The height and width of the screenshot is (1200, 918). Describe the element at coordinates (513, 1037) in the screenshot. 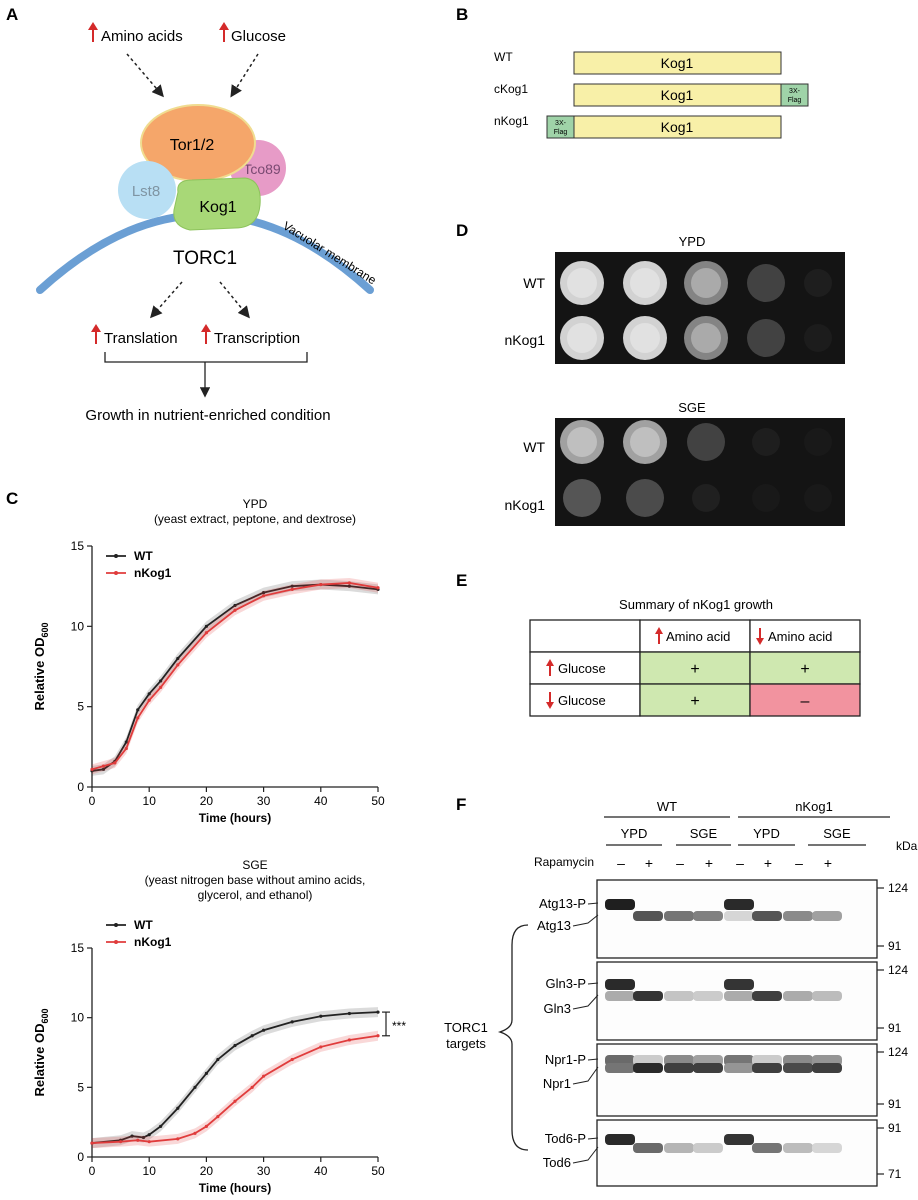

I see `group-brace` at that location.